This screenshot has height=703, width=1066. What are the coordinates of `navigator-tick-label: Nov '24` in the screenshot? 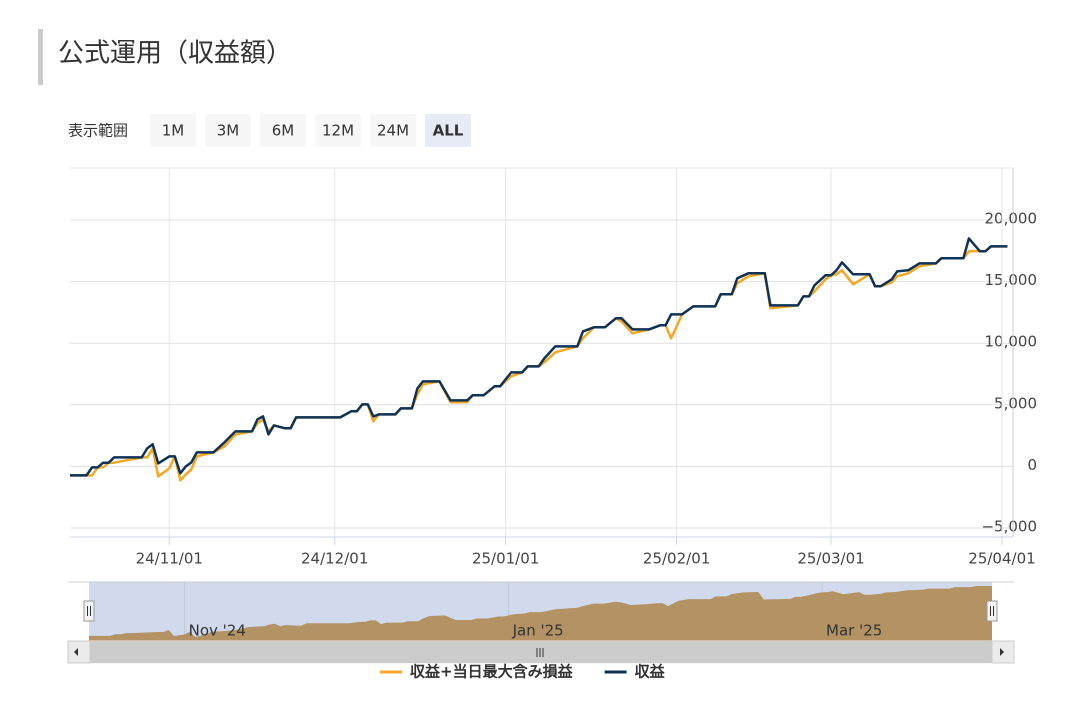 It's located at (217, 631).